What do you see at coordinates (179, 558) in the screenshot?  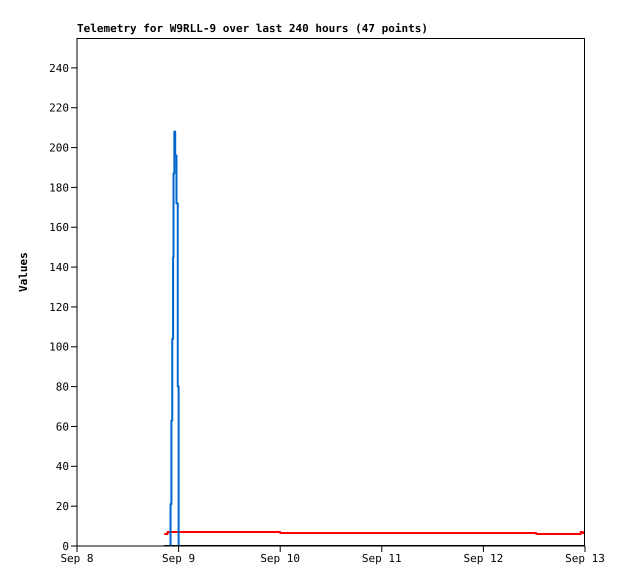 I see `x-tick-label: Sep 9` at bounding box center [179, 558].